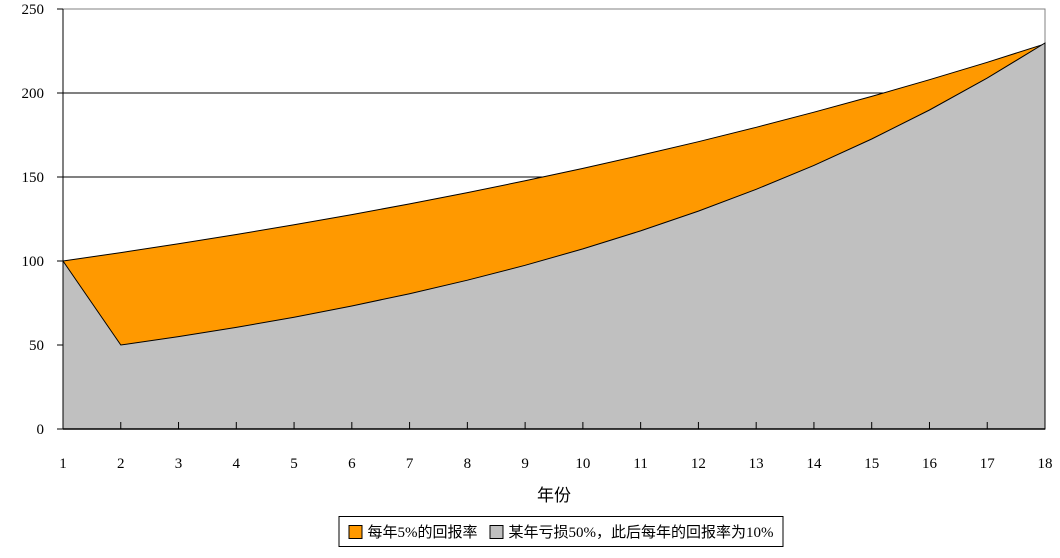  Describe the element at coordinates (33, 178) in the screenshot. I see `y-tick-label: 150` at that location.